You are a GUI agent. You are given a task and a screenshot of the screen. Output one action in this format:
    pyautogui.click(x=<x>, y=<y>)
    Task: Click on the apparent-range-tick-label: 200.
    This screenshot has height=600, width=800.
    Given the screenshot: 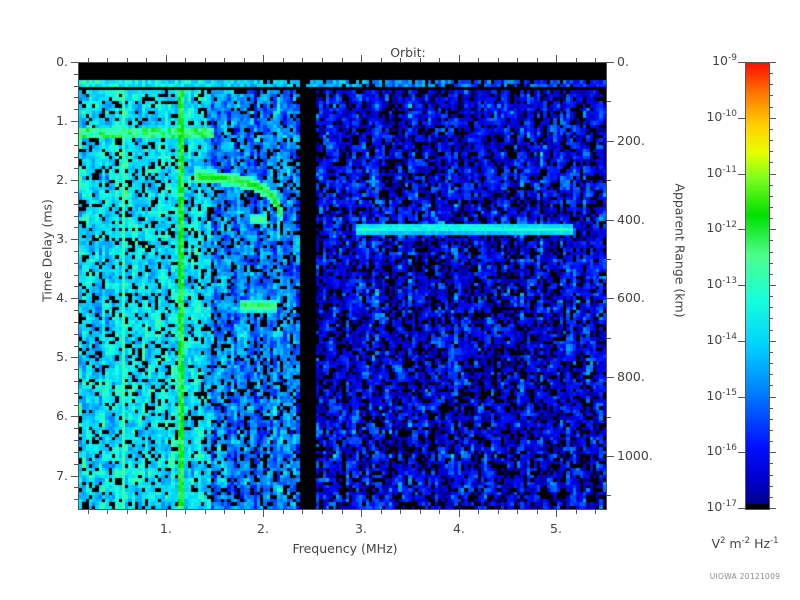 What is the action you would take?
    pyautogui.click(x=631, y=140)
    